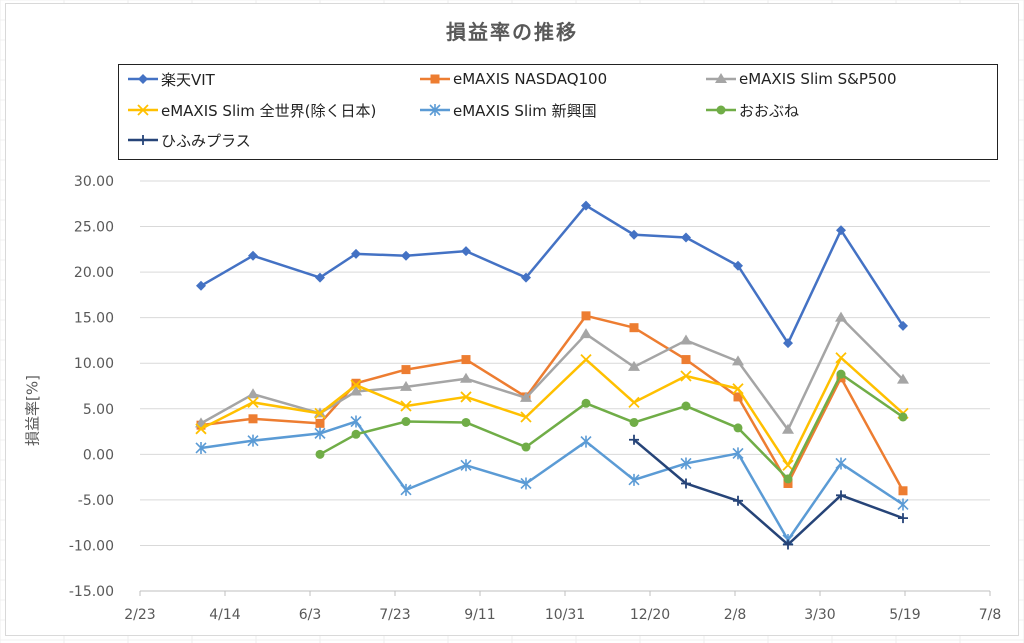  Describe the element at coordinates (769, 110) in the screenshot. I see `legend-label: おおぶね` at that location.